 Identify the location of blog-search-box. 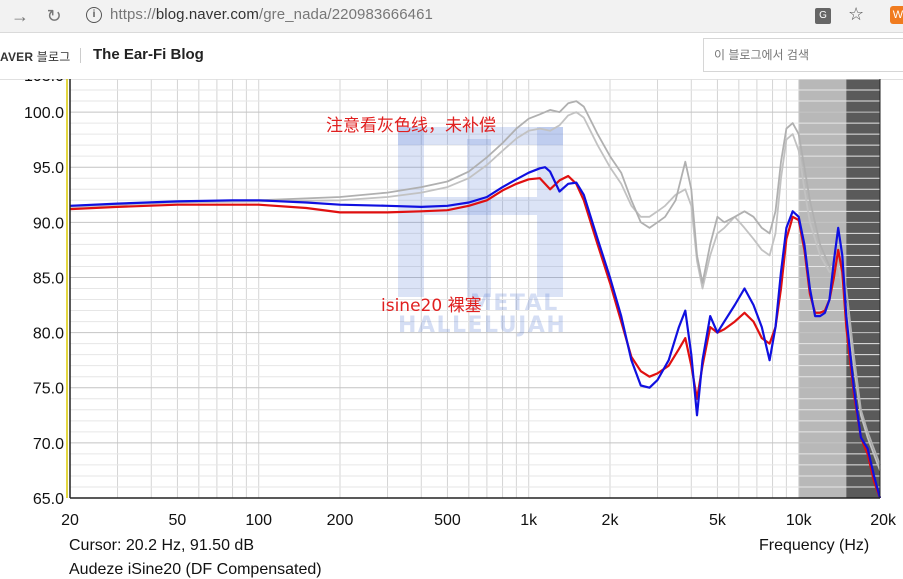
(803, 55).